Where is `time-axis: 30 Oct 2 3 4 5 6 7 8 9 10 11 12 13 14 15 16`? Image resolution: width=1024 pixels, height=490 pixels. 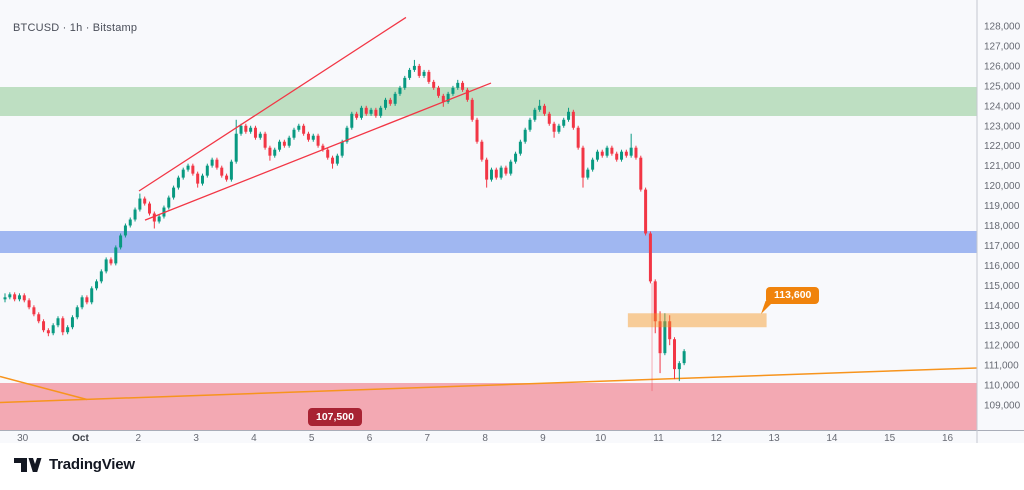 time-axis: 30 Oct 2 3 4 5 6 7 8 9 10 11 12 13 14 15 16 is located at coordinates (485, 438).